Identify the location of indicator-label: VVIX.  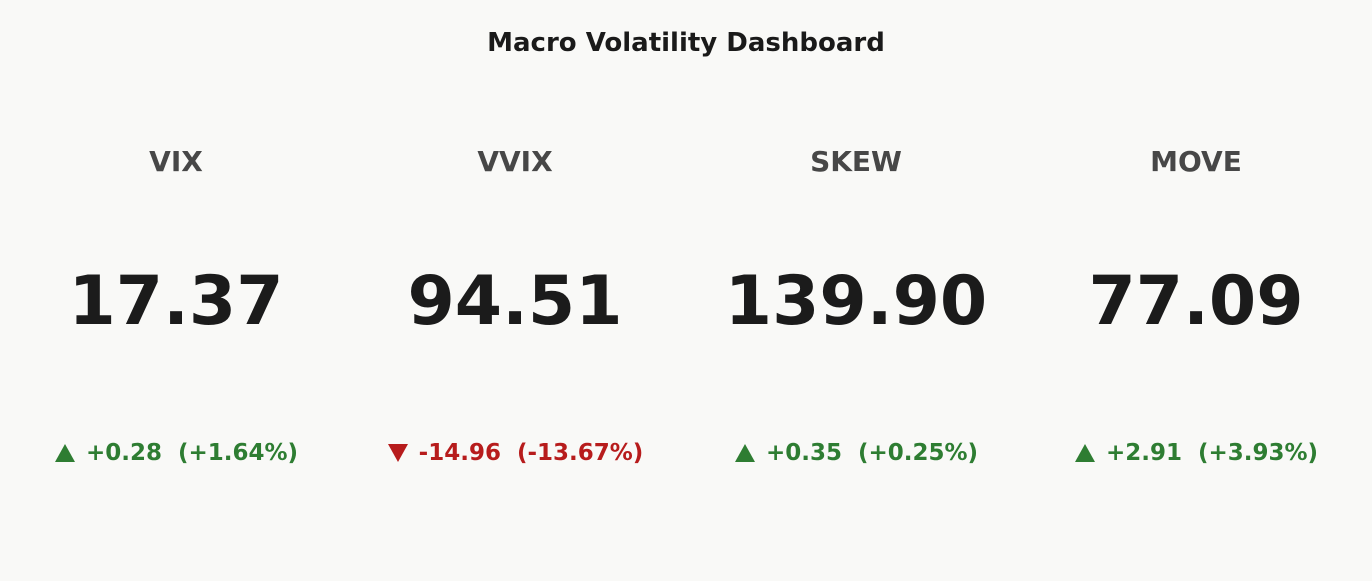
(515, 161).